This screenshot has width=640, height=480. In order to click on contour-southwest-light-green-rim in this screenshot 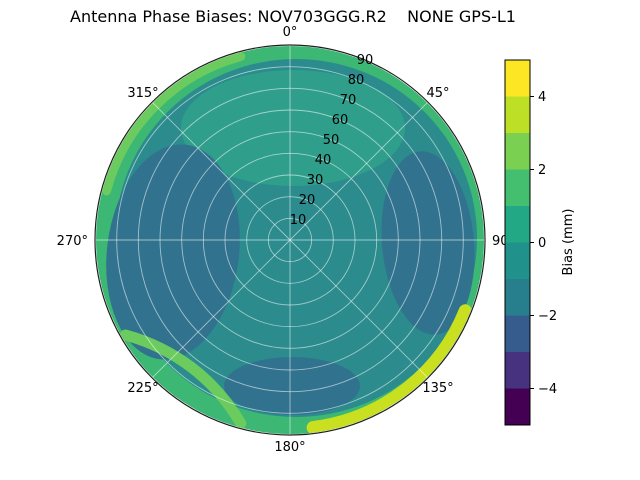, I will do `click(183, 379)`.